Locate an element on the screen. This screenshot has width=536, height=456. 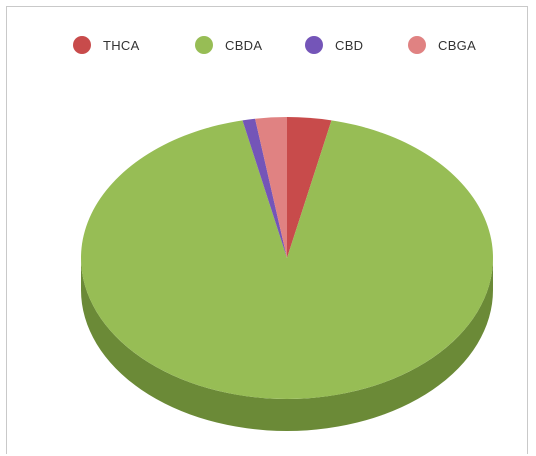
chart-legend: THCA CBDA CBD CBGA is located at coordinates (268, 45).